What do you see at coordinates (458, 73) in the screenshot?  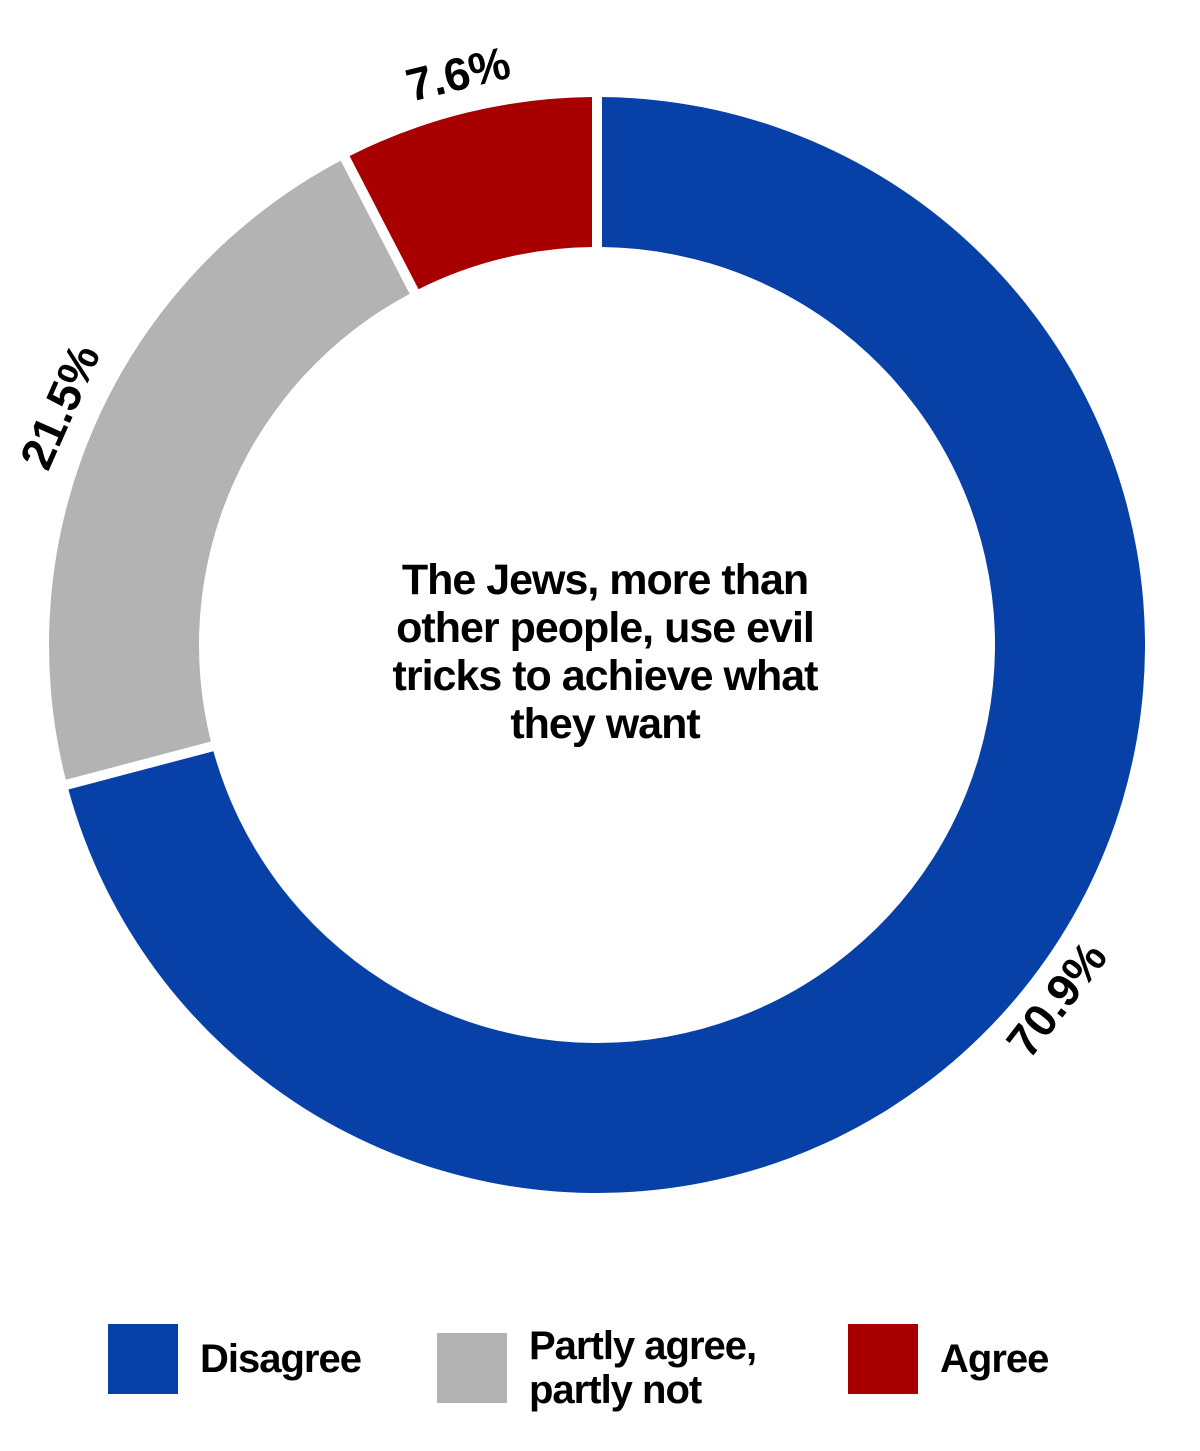 I see `slice-label-agree: 7.6%` at bounding box center [458, 73].